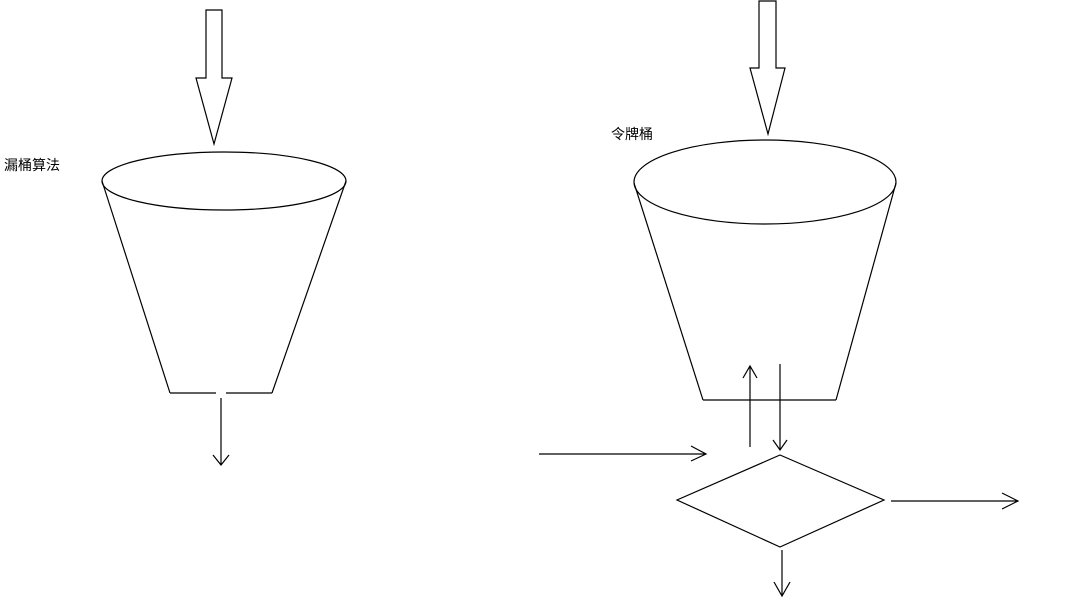 The height and width of the screenshot is (616, 1069). What do you see at coordinates (632, 135) in the screenshot?
I see `token-bucket-label: 令牌桶` at bounding box center [632, 135].